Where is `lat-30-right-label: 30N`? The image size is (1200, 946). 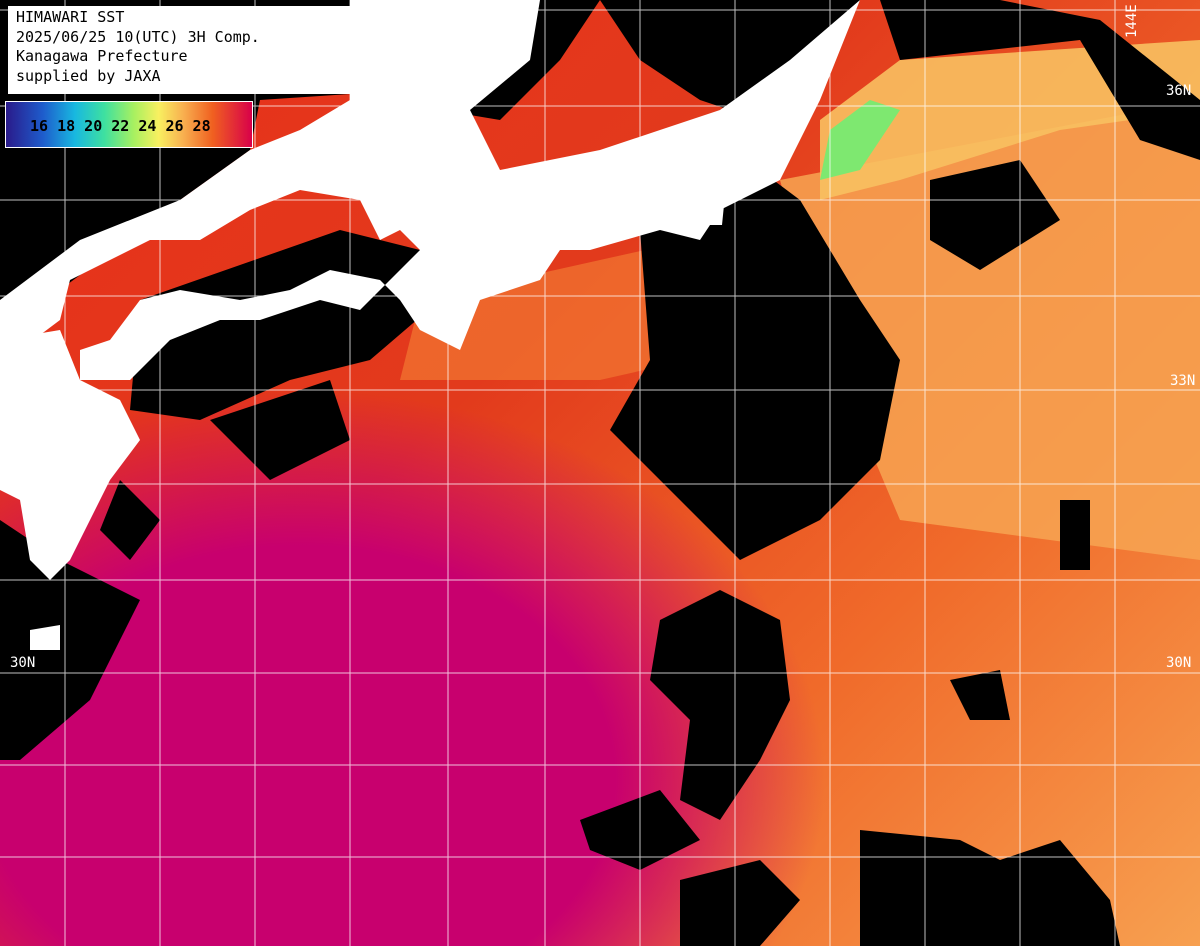 lat-30-right-label: 30N is located at coordinates (1178, 663).